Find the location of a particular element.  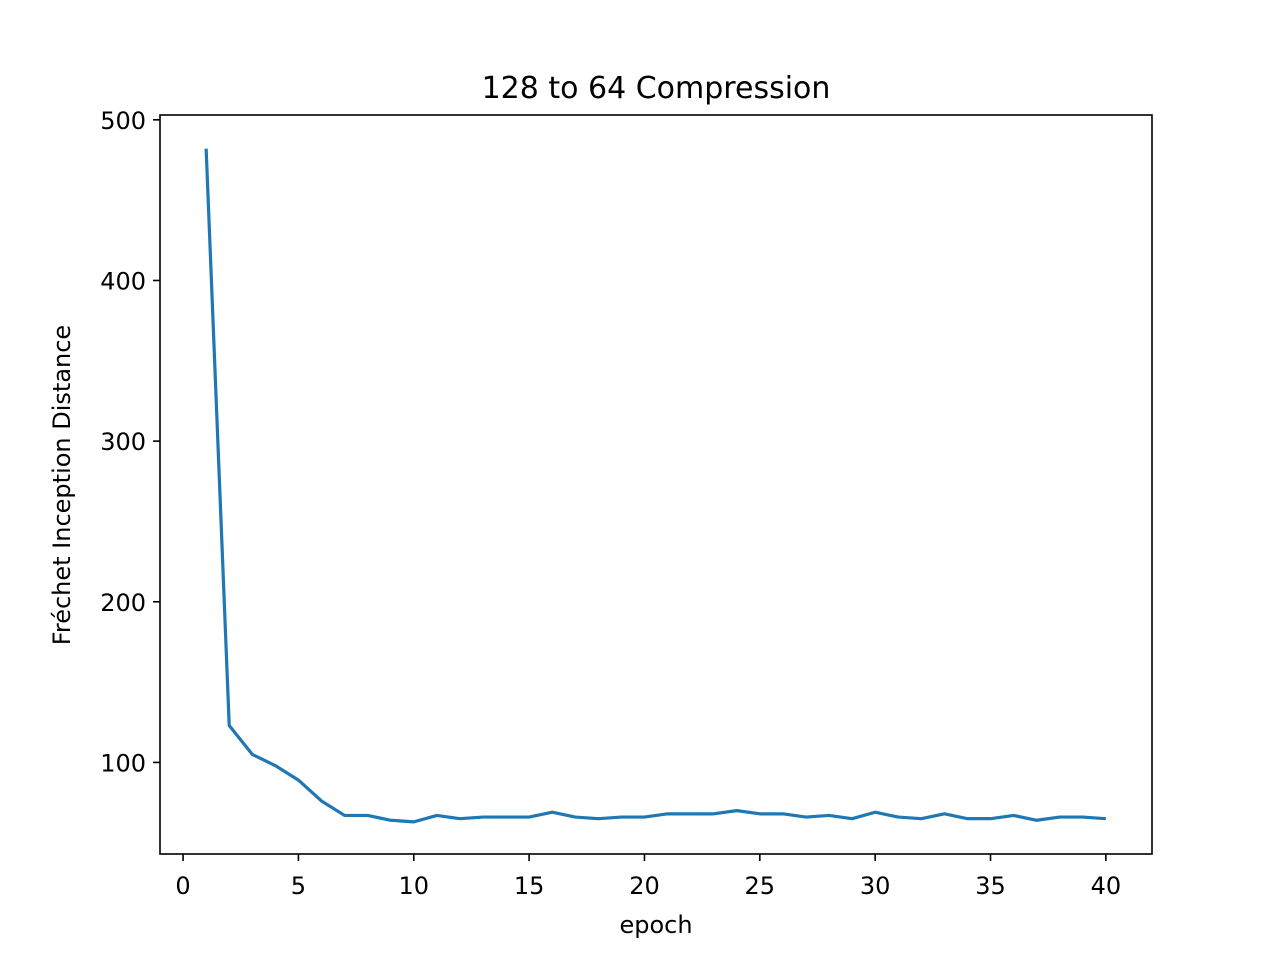

x-tick-label: 10 is located at coordinates (413, 886).